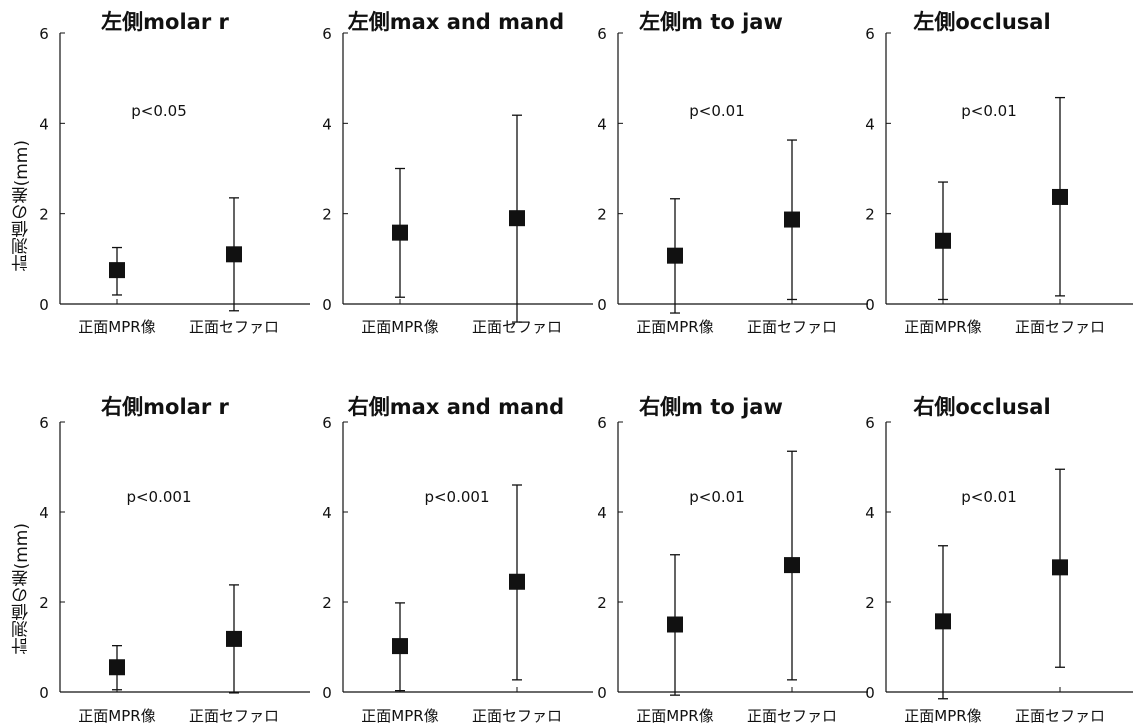  Describe the element at coordinates (981, 407) in the screenshot. I see `panel-title: 右側occlusal` at that location.